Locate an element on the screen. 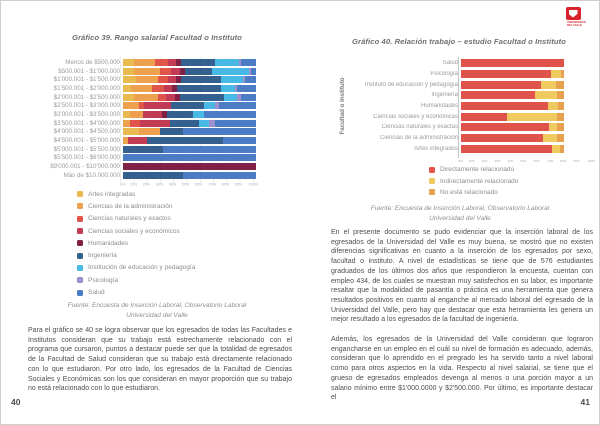 This screenshot has height=425, width=600. chart-row: Ciencias sociales y económicas is located at coordinates (458, 116).